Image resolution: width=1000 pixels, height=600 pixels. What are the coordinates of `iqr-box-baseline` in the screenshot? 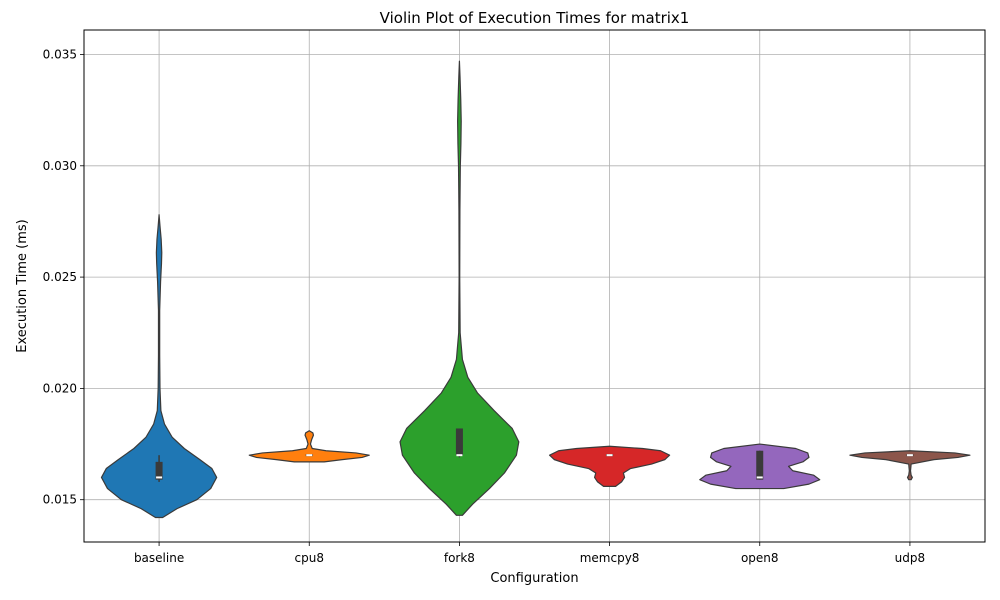 It's located at (159, 470).